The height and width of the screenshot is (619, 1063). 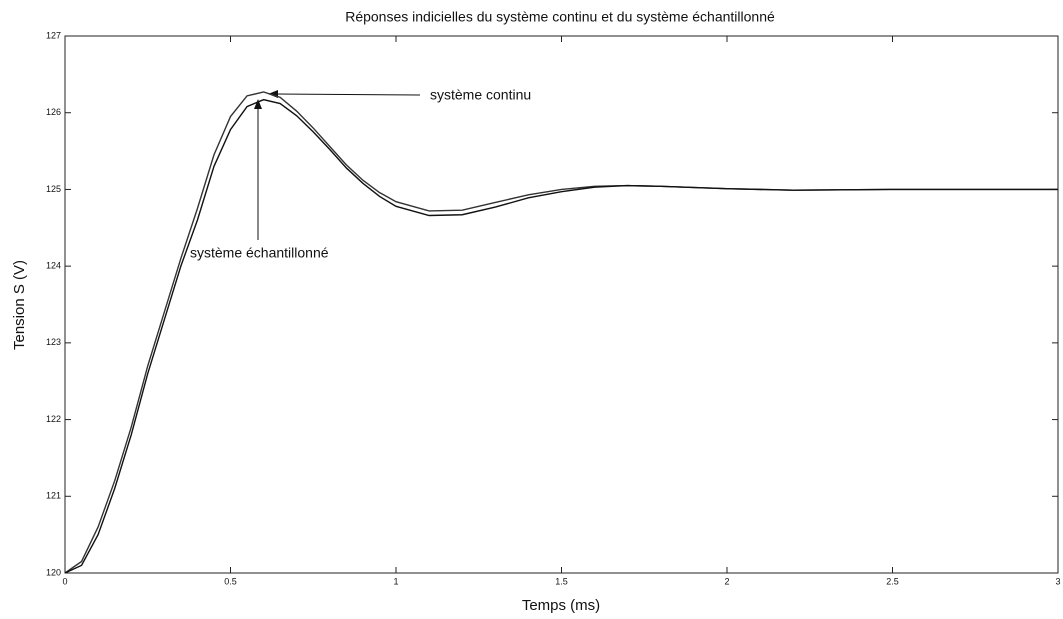 What do you see at coordinates (53, 112) in the screenshot?
I see `y-tick-label: 126` at bounding box center [53, 112].